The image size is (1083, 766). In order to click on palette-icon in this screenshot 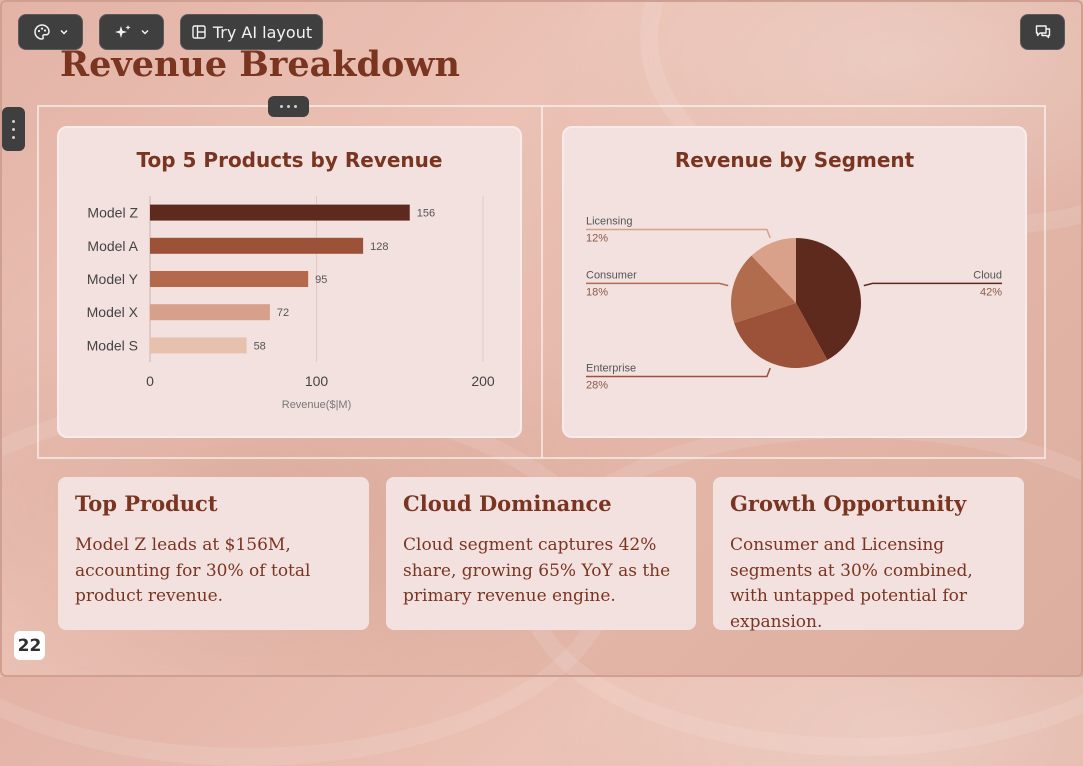, I will do `click(41, 32)`.